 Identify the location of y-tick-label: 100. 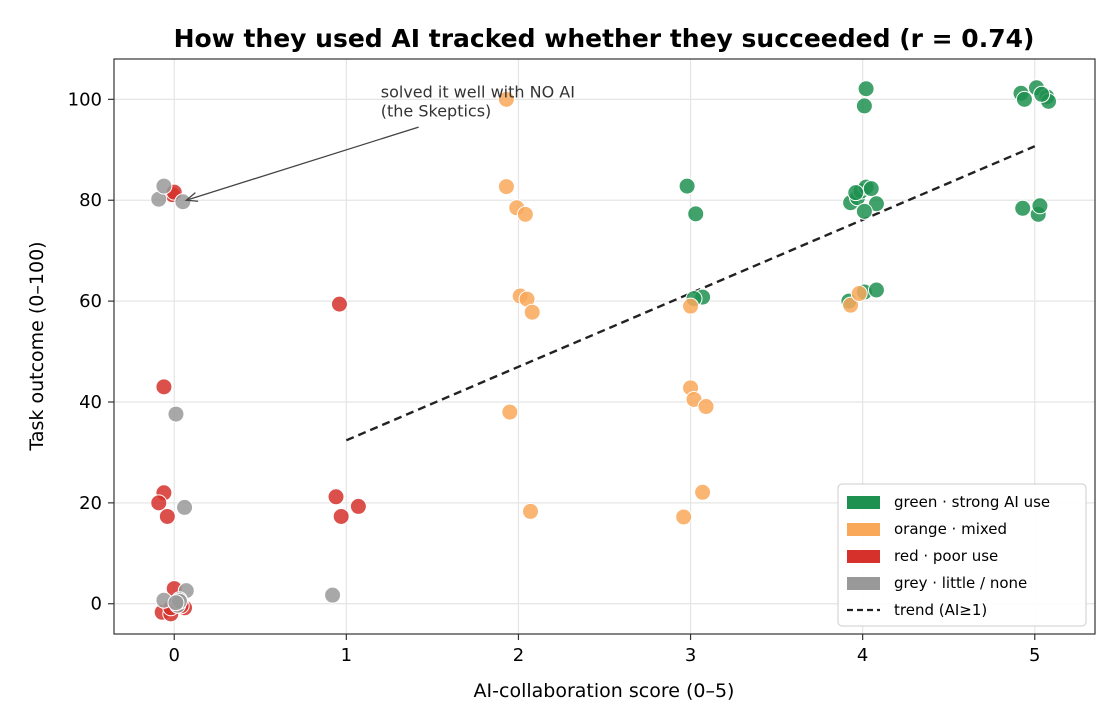
(85, 99).